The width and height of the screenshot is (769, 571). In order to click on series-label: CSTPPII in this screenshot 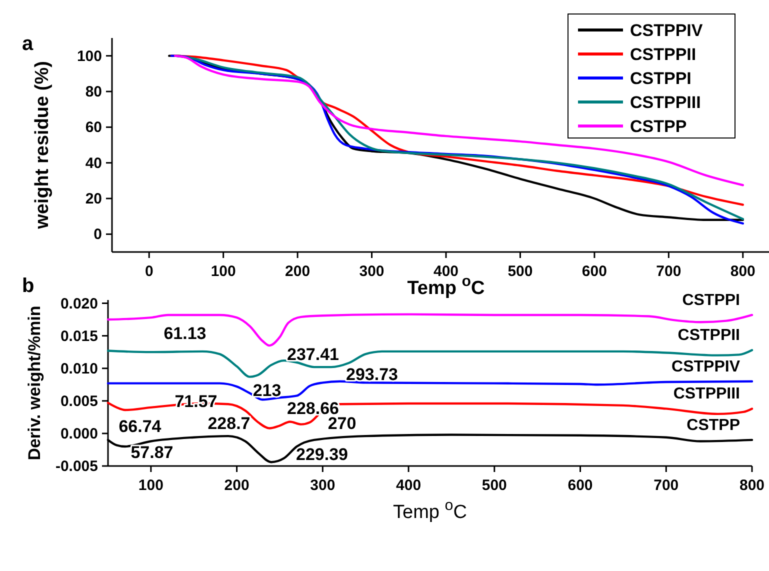, I will do `click(709, 335)`.